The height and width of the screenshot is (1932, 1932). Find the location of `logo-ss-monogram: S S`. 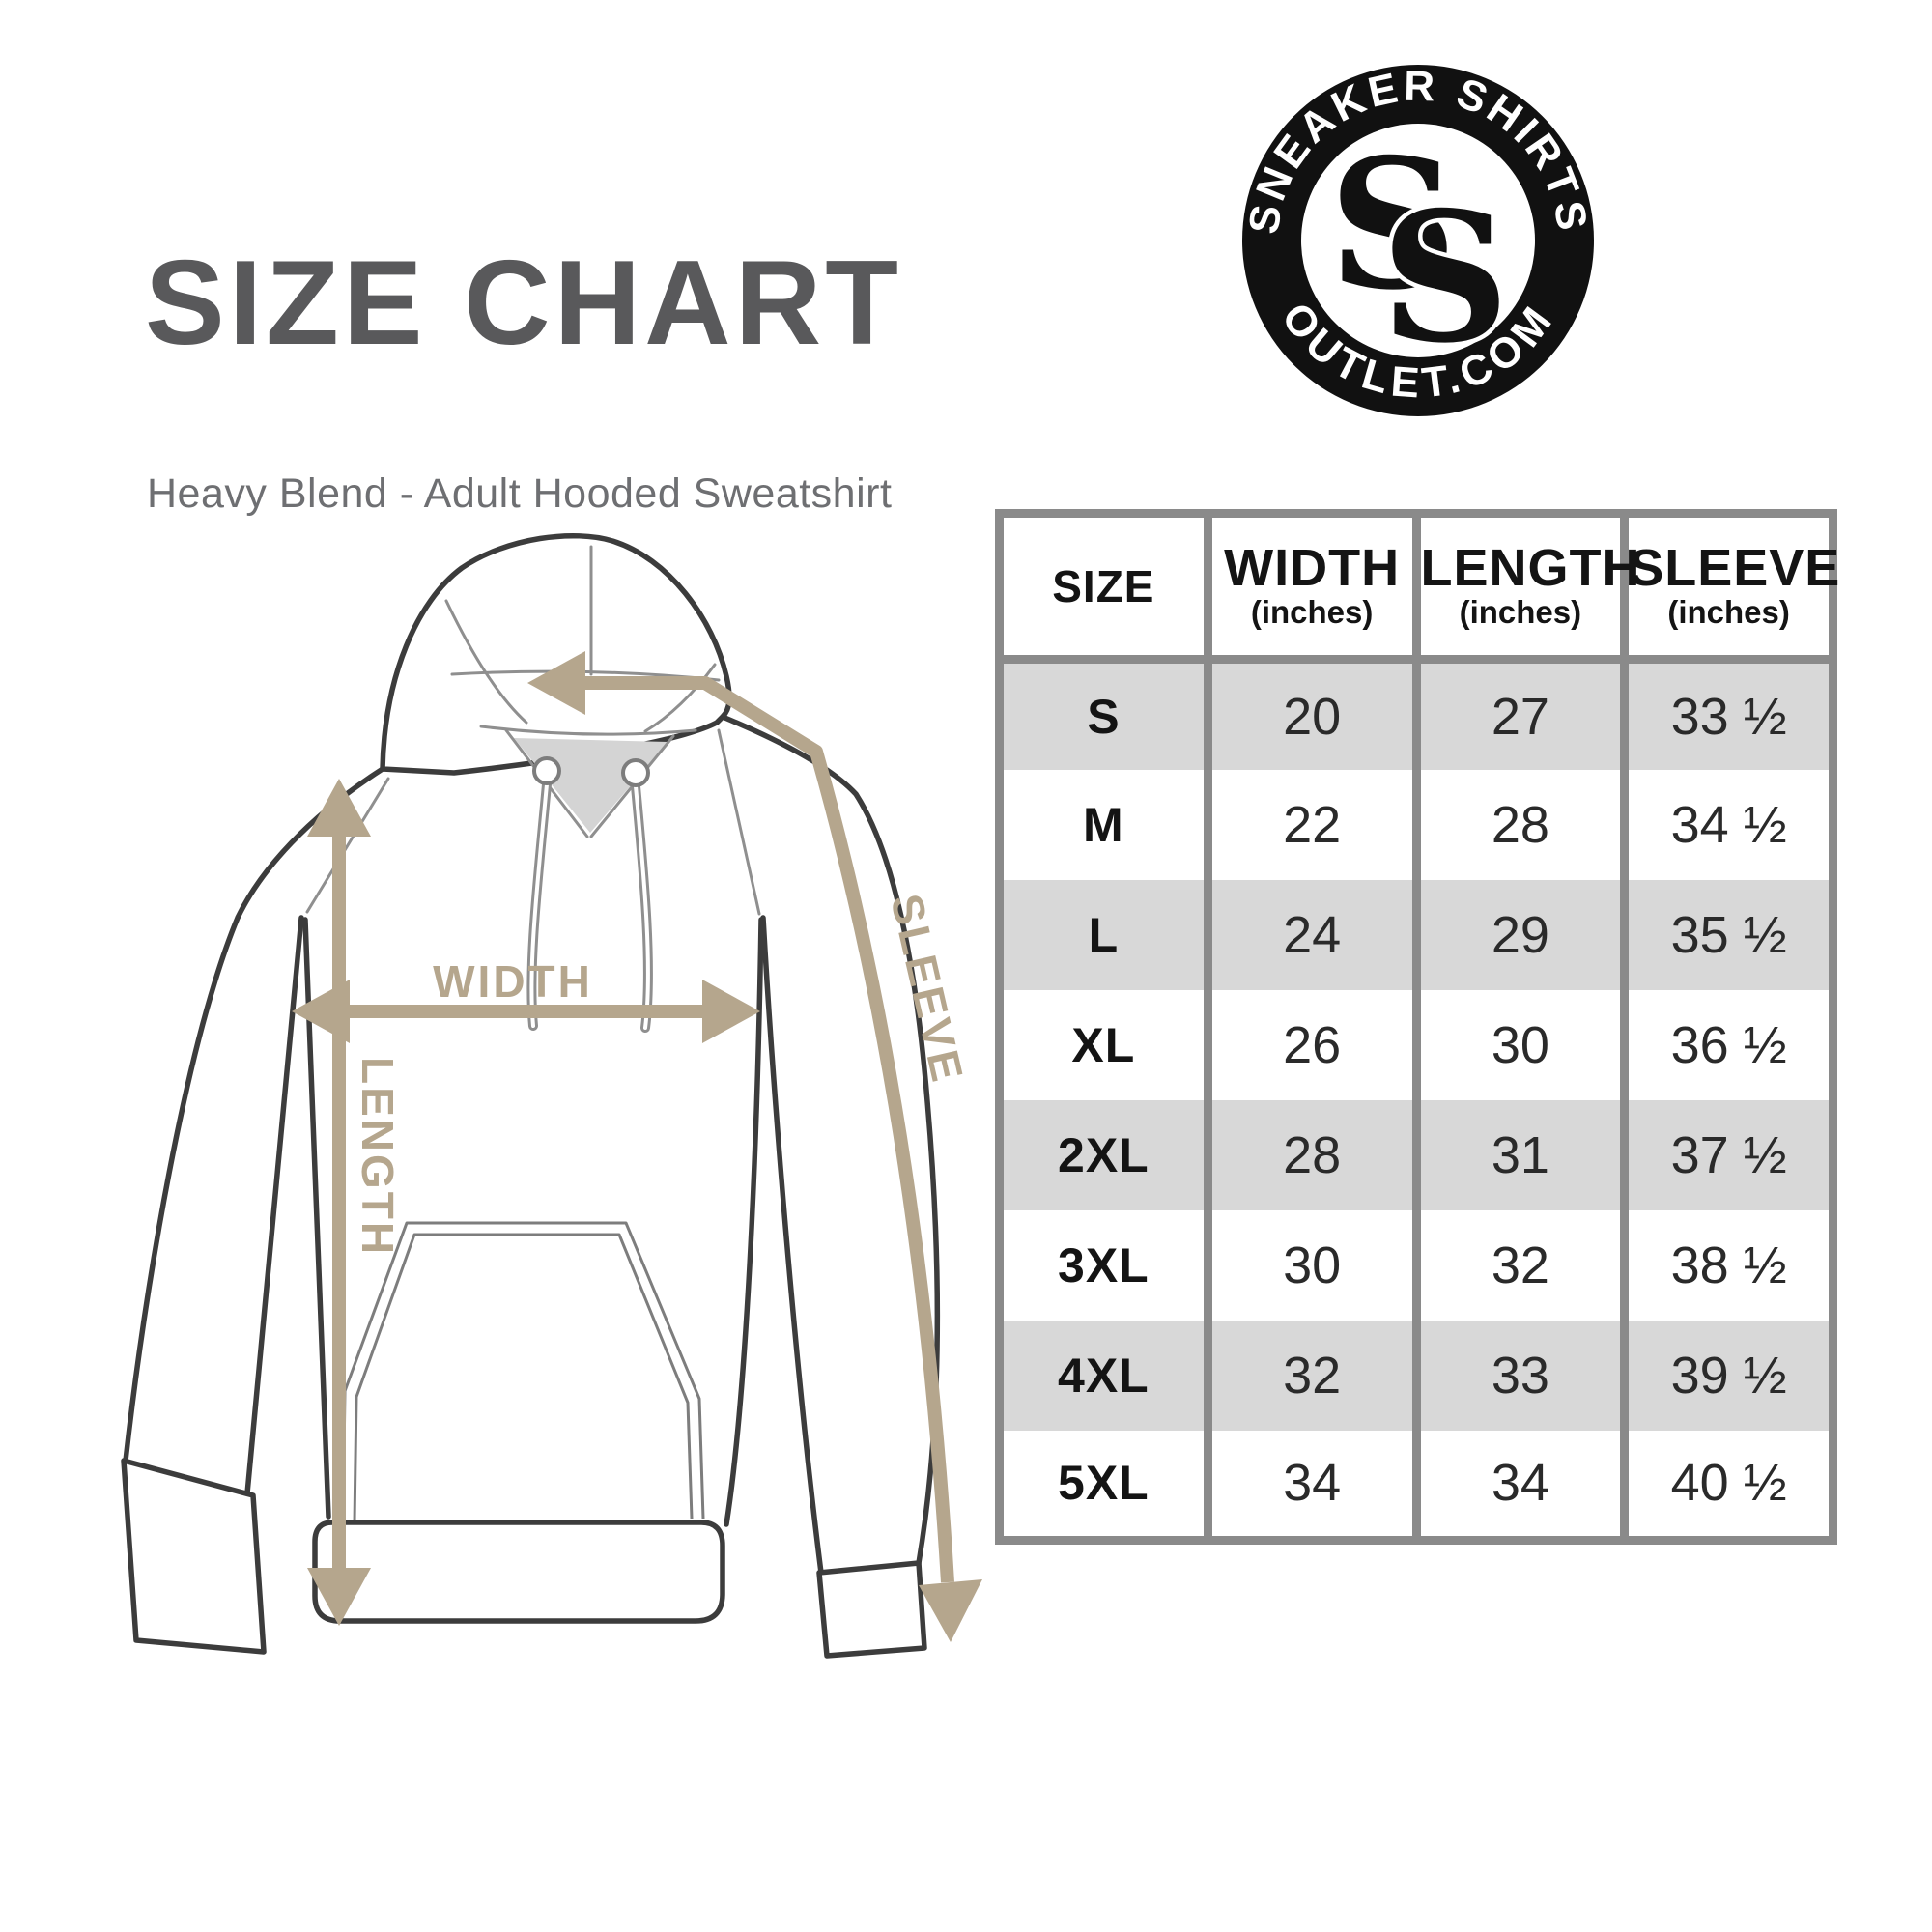

logo-ss-monogram: S S is located at coordinates (1421, 253).